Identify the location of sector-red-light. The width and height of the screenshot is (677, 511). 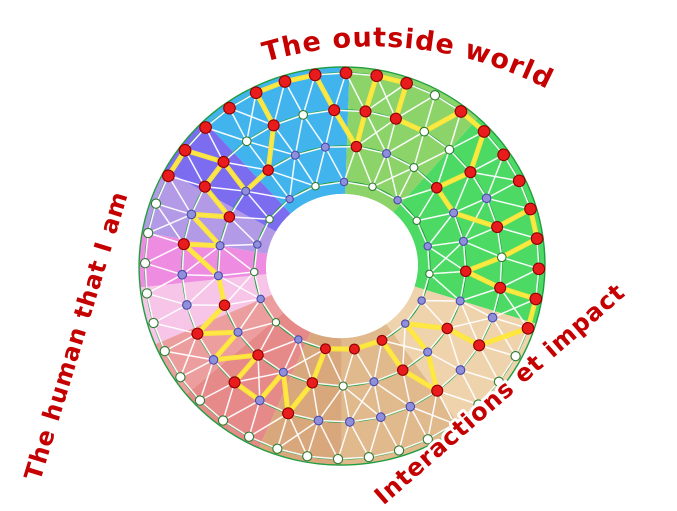
(219, 344).